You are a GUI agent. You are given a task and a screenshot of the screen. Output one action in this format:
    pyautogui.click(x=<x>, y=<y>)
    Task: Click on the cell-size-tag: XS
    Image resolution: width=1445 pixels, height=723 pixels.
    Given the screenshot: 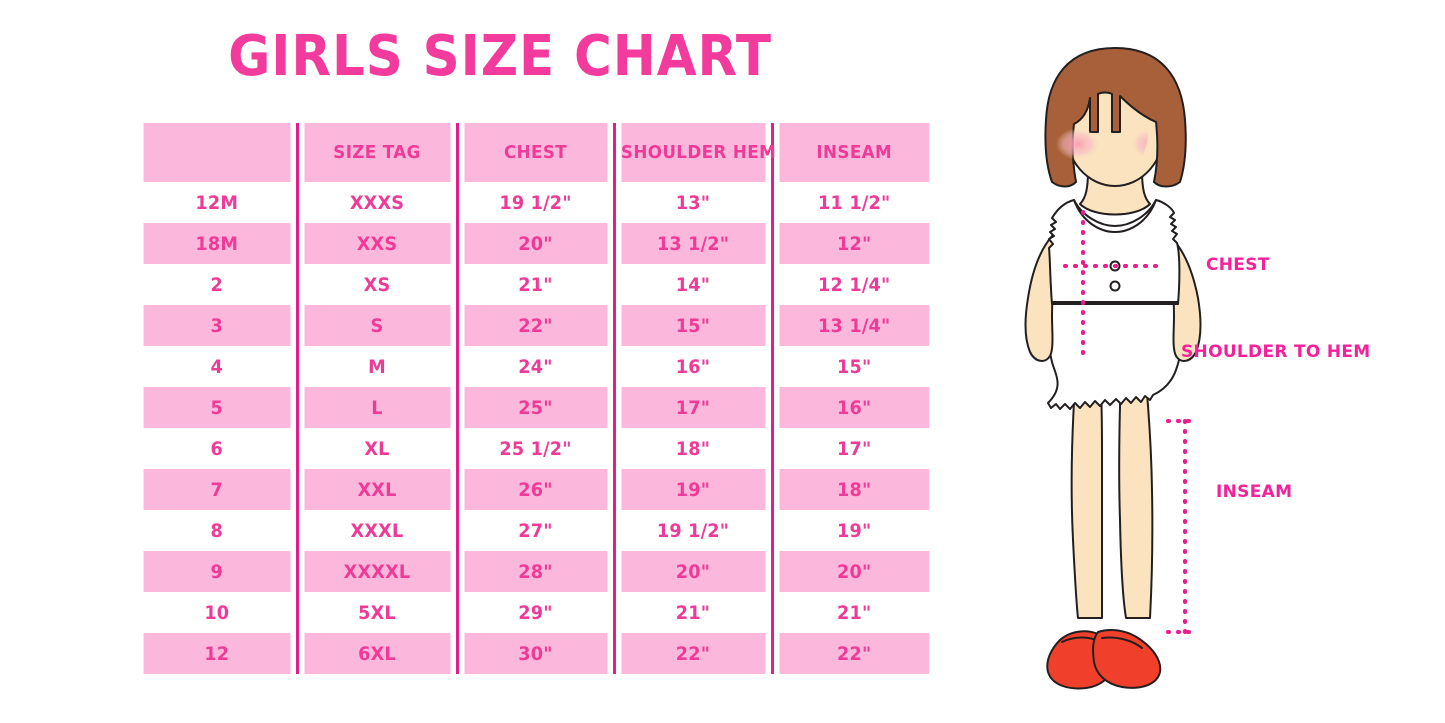 What is the action you would take?
    pyautogui.click(x=376, y=284)
    